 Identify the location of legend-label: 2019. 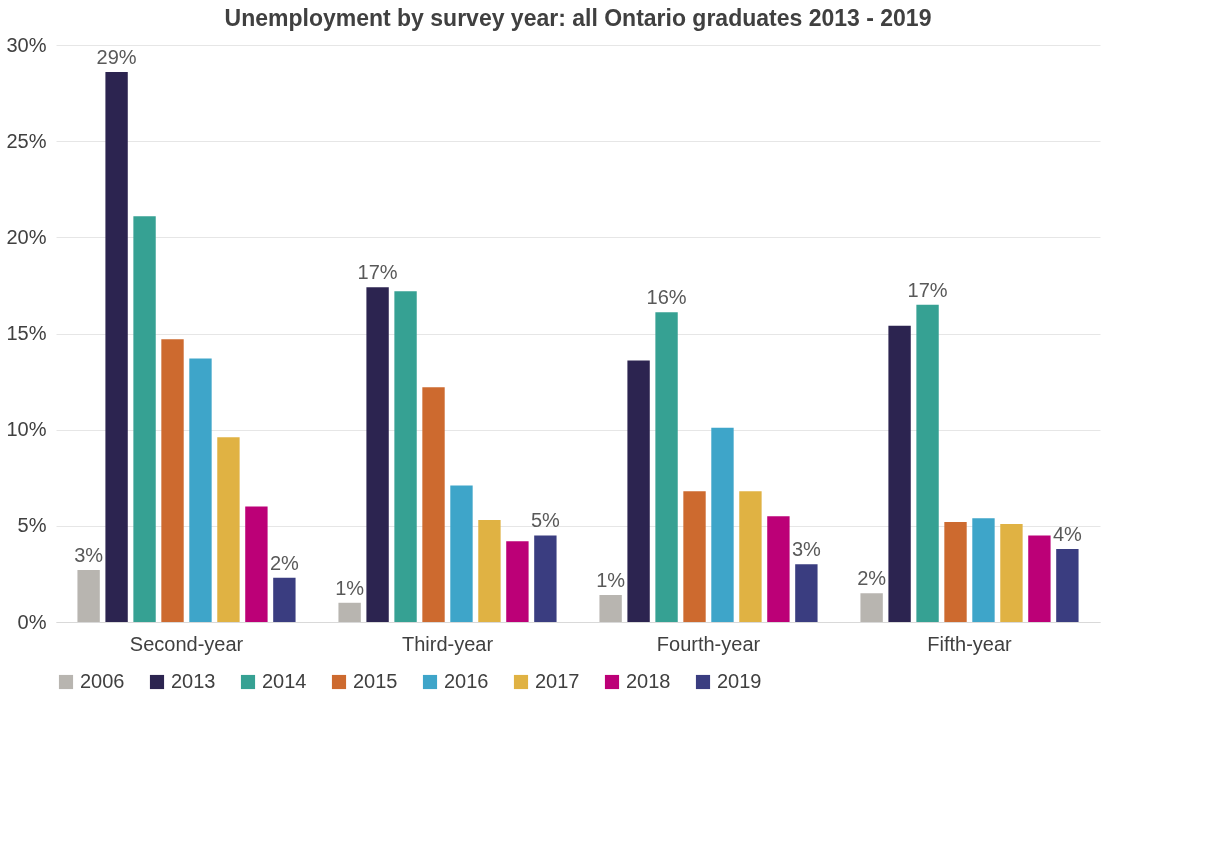
(739, 681).